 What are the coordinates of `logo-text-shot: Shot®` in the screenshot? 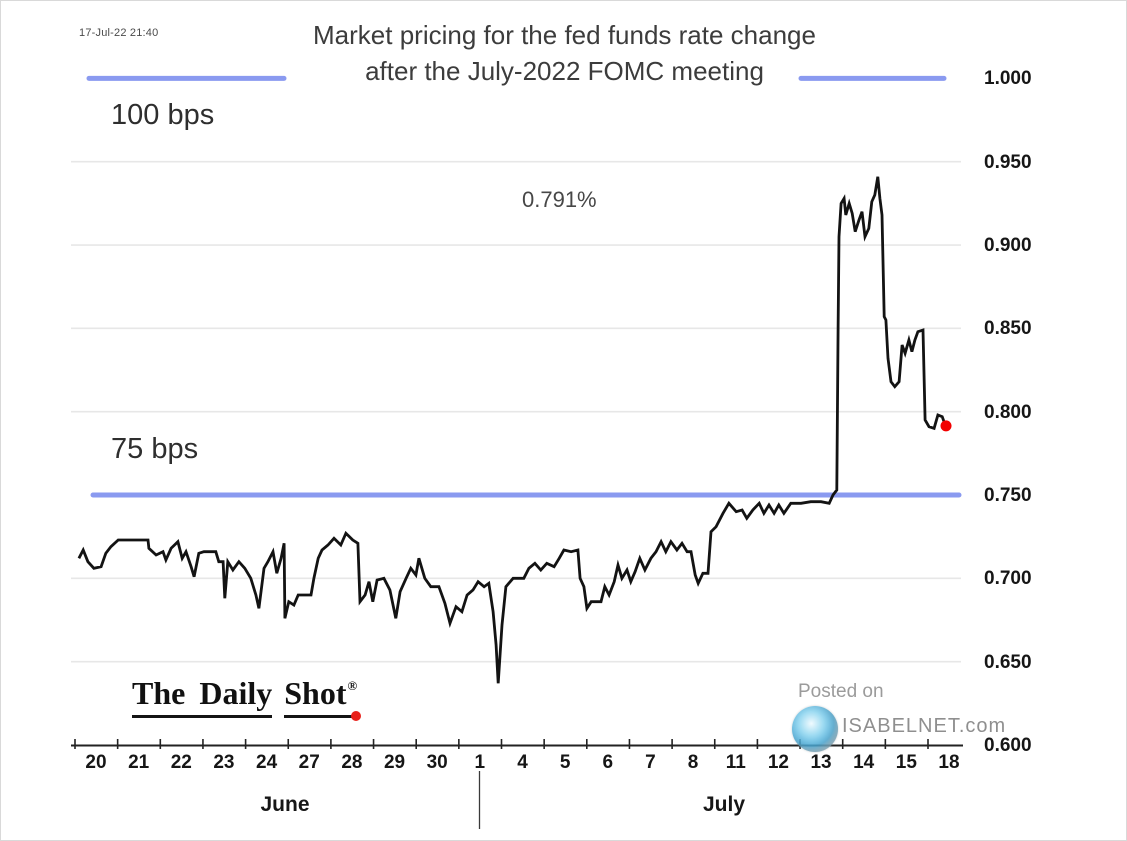 It's located at (323, 698).